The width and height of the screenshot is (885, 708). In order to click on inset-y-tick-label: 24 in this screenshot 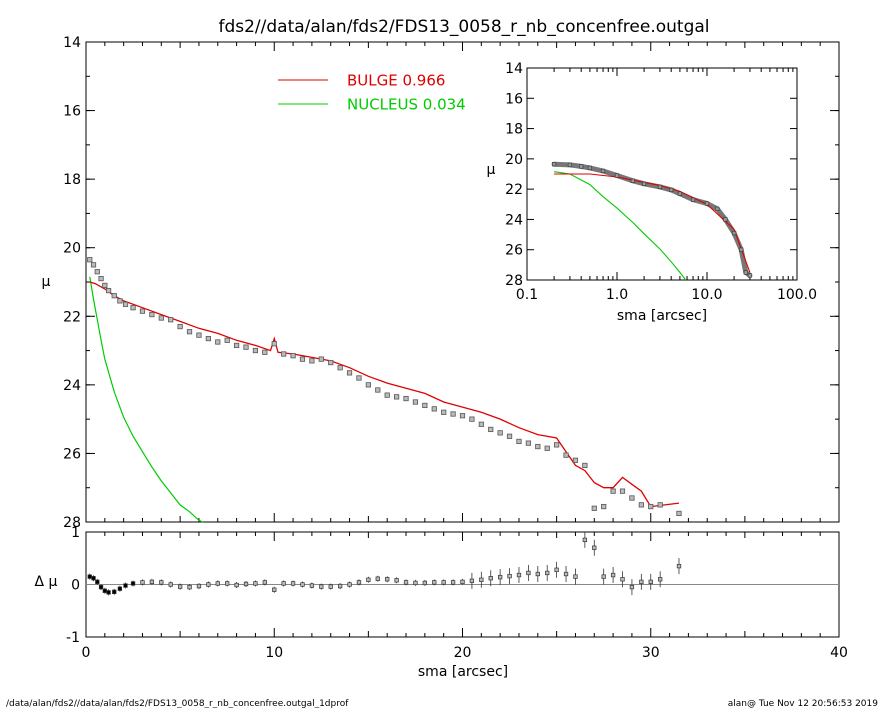, I will do `click(514, 220)`.